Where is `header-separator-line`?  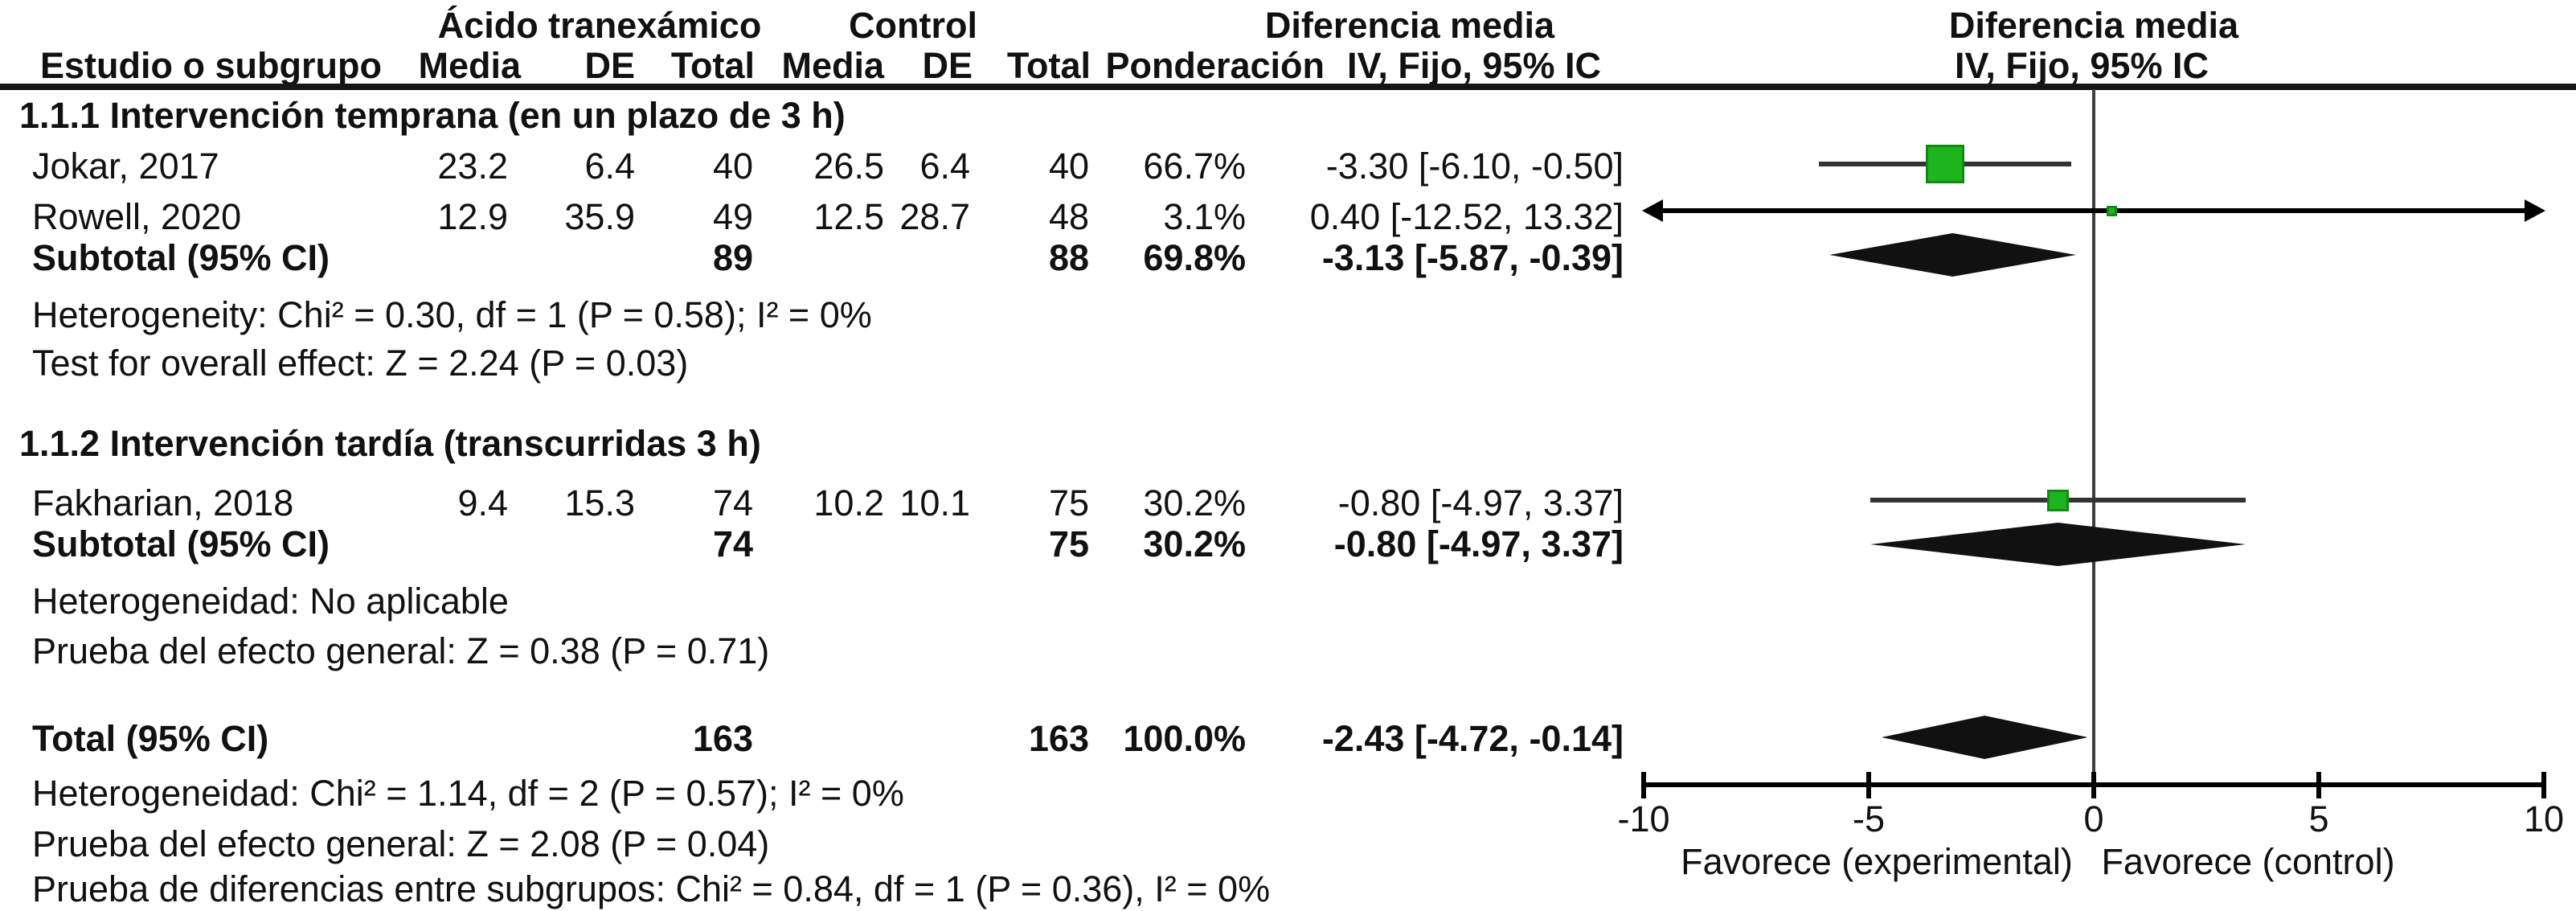 header-separator-line is located at coordinates (1288, 87).